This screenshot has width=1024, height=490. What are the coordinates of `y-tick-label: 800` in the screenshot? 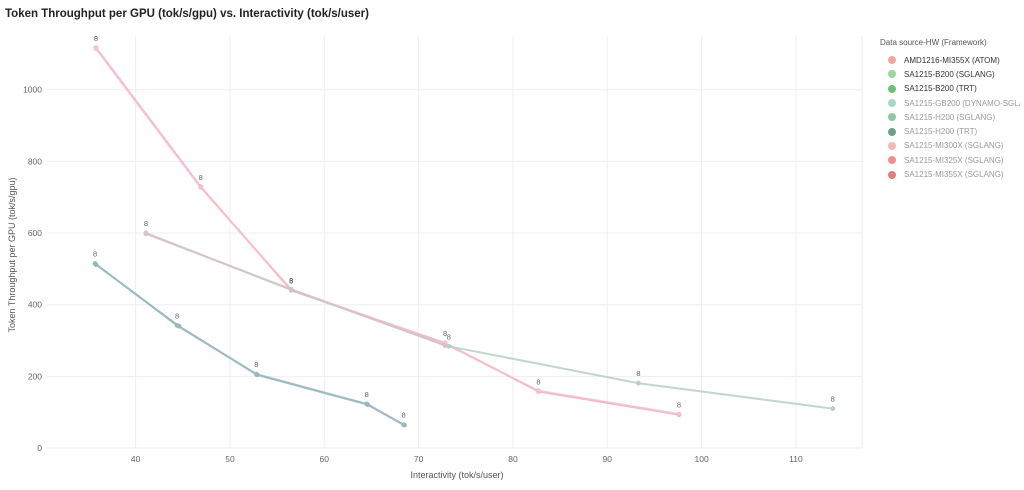 It's located at (35, 161).